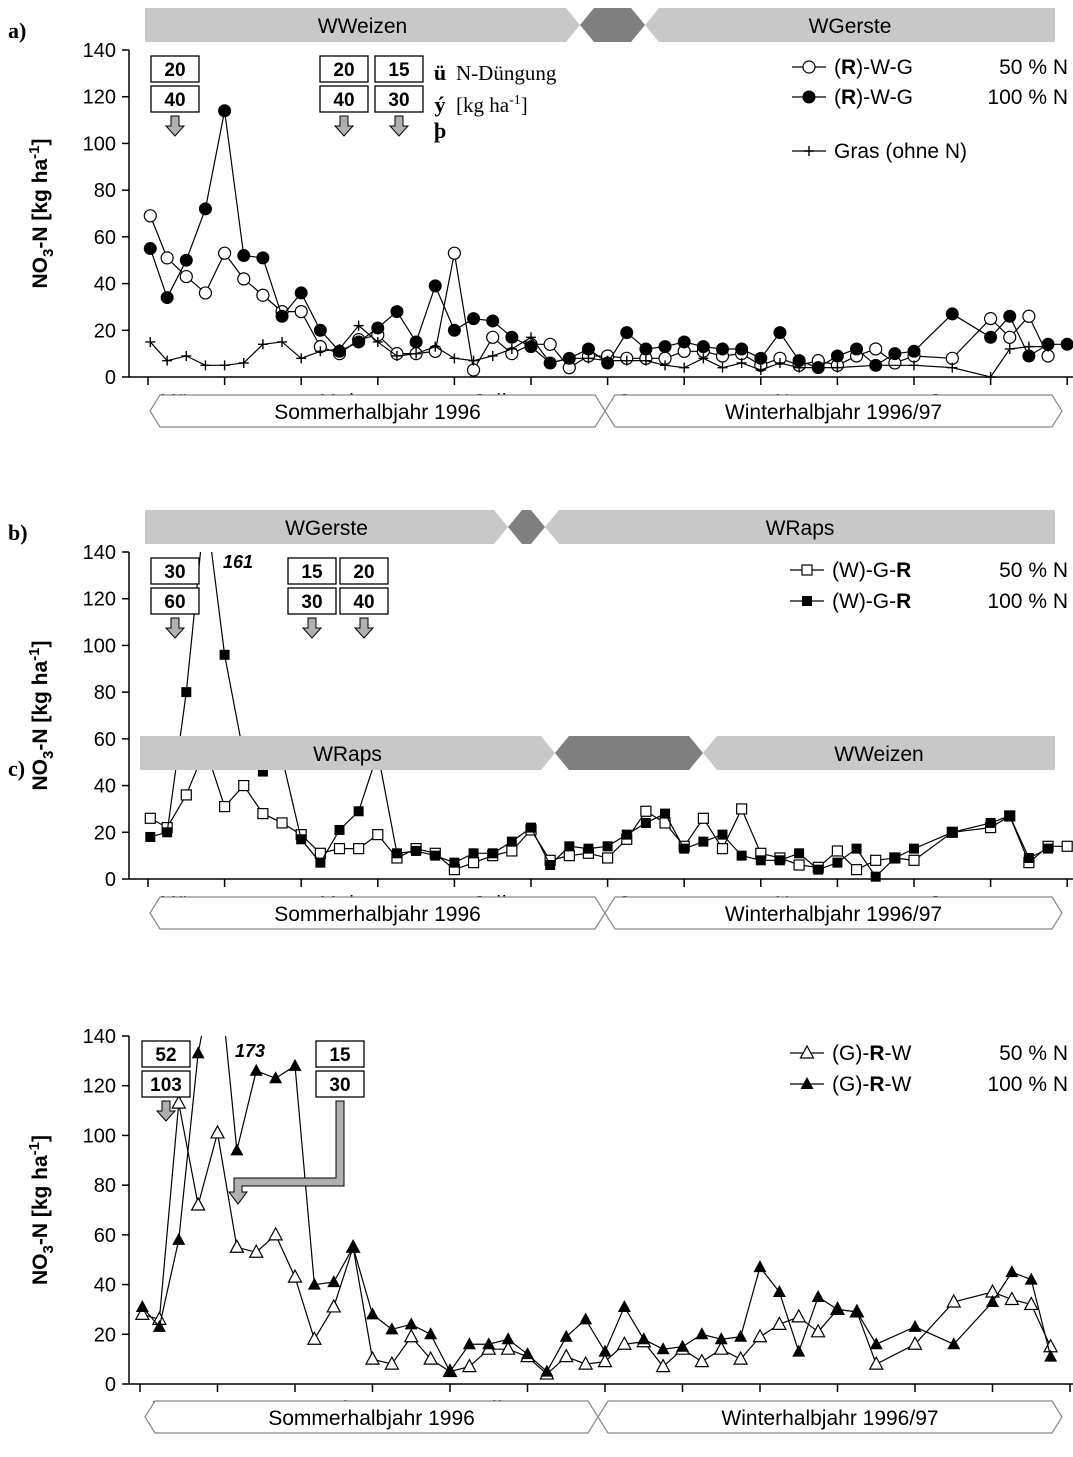 The width and height of the screenshot is (1073, 1457). I want to click on legend-label: (G)-R-W, so click(871, 1084).